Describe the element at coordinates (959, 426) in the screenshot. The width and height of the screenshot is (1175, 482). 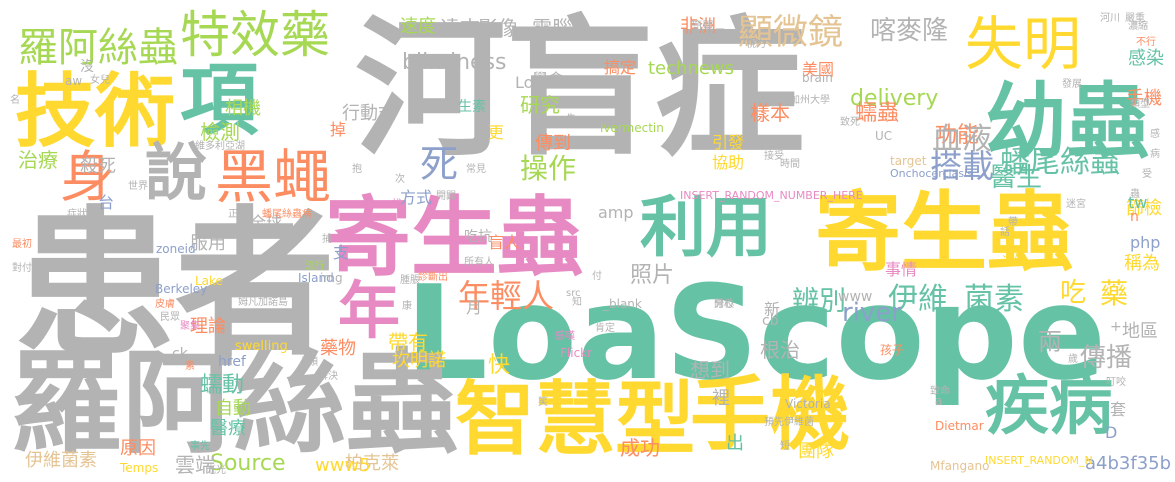
I see `cloud-word: Dietmar` at that location.